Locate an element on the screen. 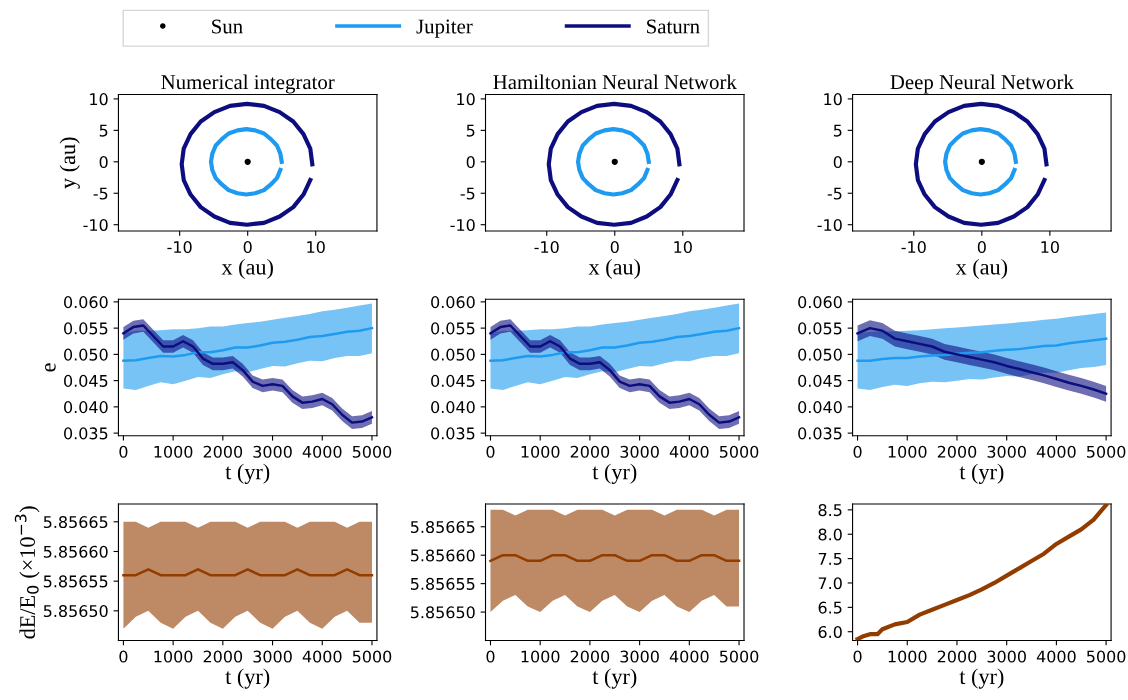 This screenshot has height=700, width=1128. y-tick-label: 5.85650 is located at coordinates (75, 611).